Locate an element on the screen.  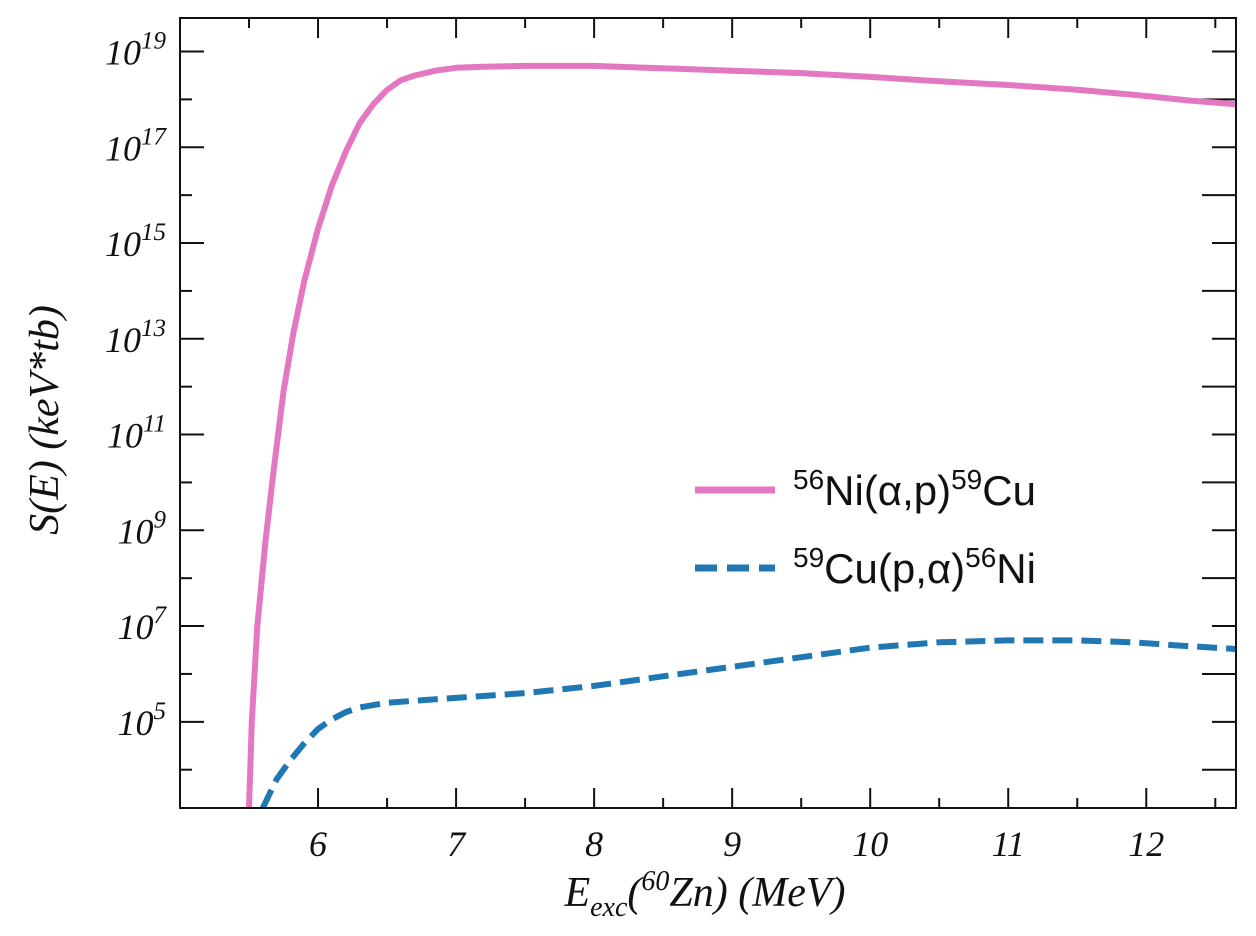
x-tick-label: 10 is located at coordinates (870, 844).